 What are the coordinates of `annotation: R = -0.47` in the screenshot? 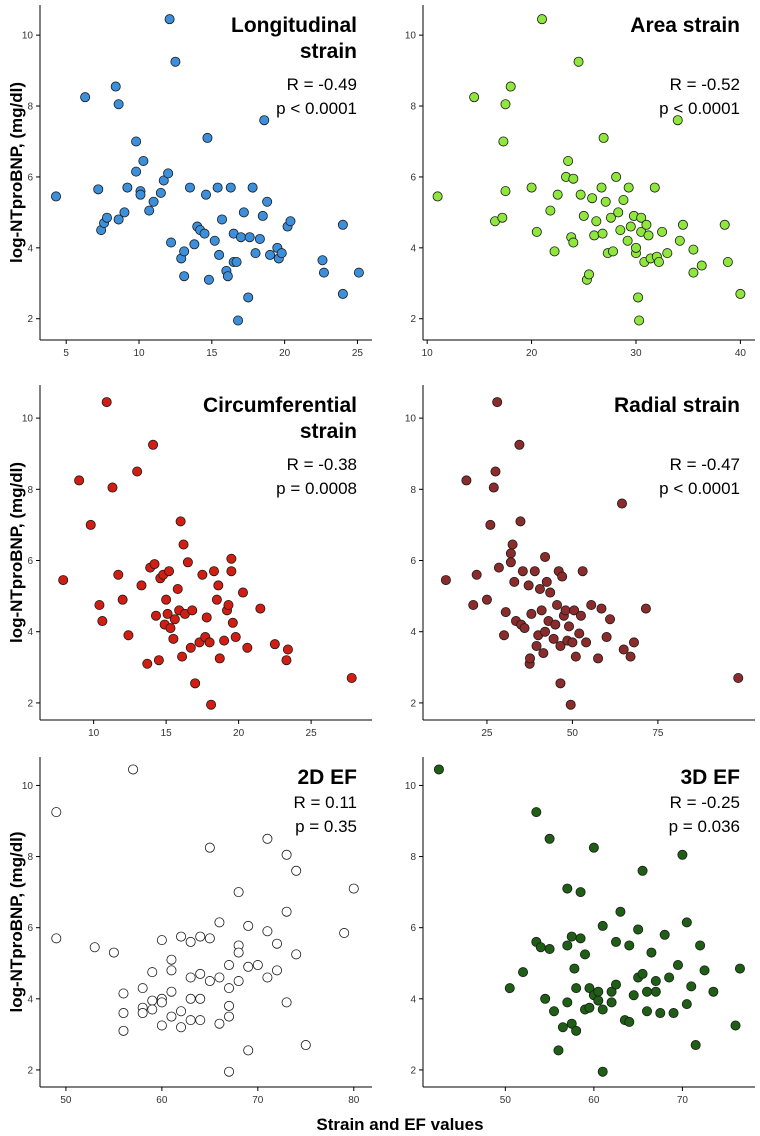 It's located at (704, 464).